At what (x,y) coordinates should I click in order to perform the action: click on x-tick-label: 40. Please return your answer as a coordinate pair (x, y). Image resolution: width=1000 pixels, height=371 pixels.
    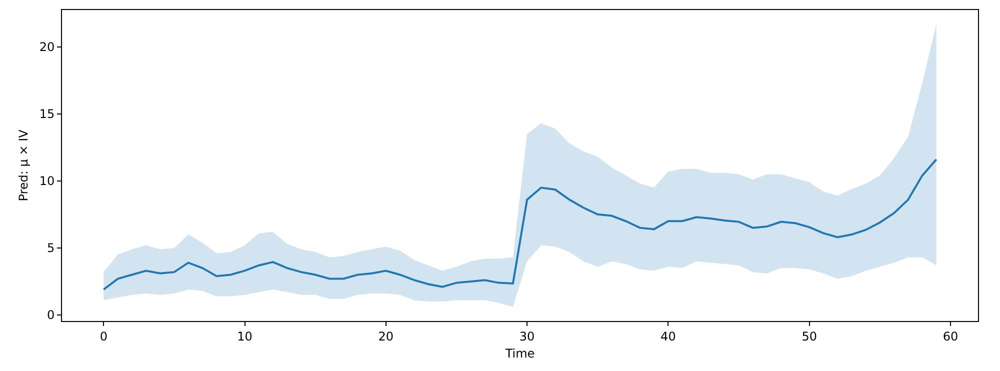
    Looking at the image, I should click on (668, 336).